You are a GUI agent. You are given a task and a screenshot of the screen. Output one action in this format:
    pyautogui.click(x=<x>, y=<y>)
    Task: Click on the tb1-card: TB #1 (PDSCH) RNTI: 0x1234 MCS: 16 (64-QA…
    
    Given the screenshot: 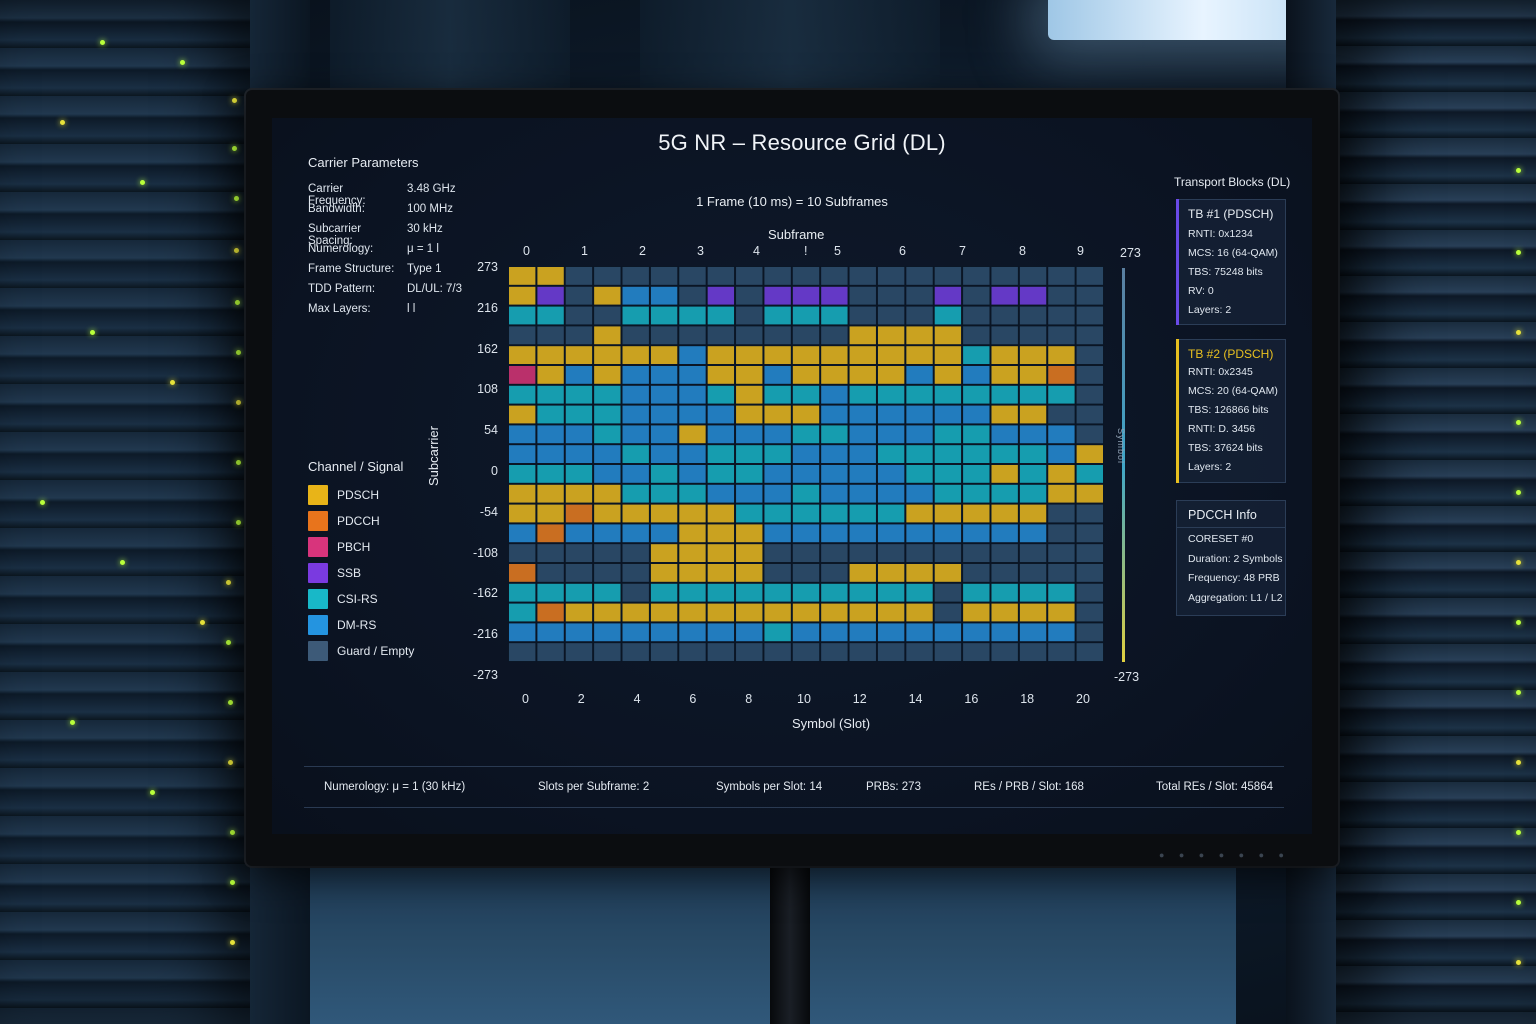 What is the action you would take?
    pyautogui.click(x=1231, y=262)
    